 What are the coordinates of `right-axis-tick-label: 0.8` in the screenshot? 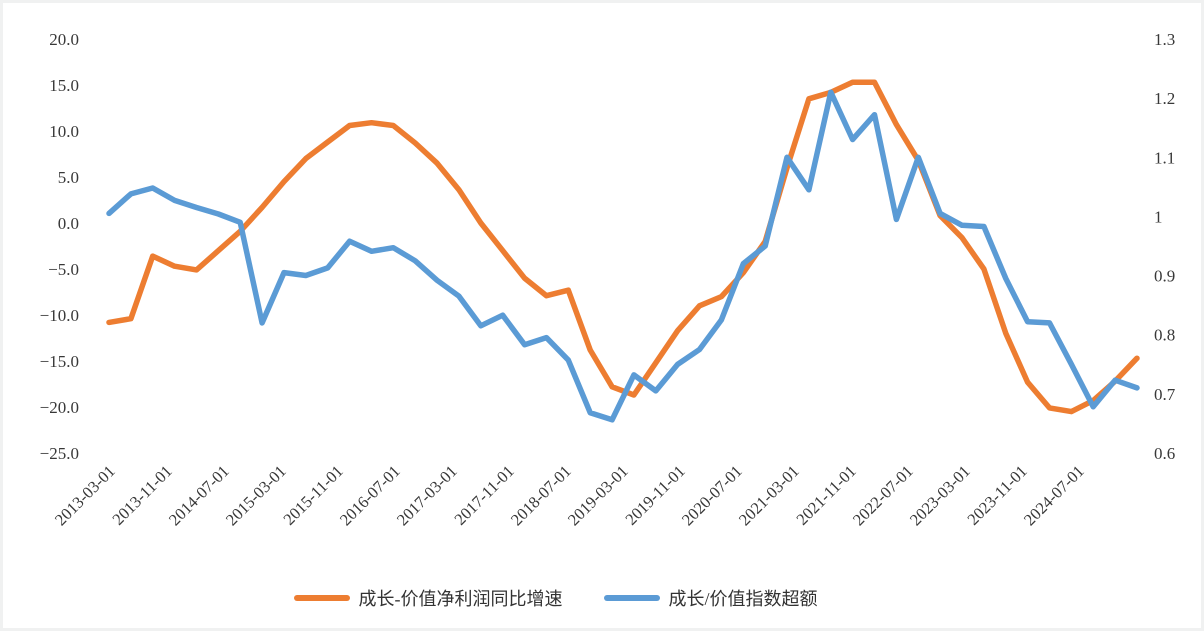 It's located at (1164, 335).